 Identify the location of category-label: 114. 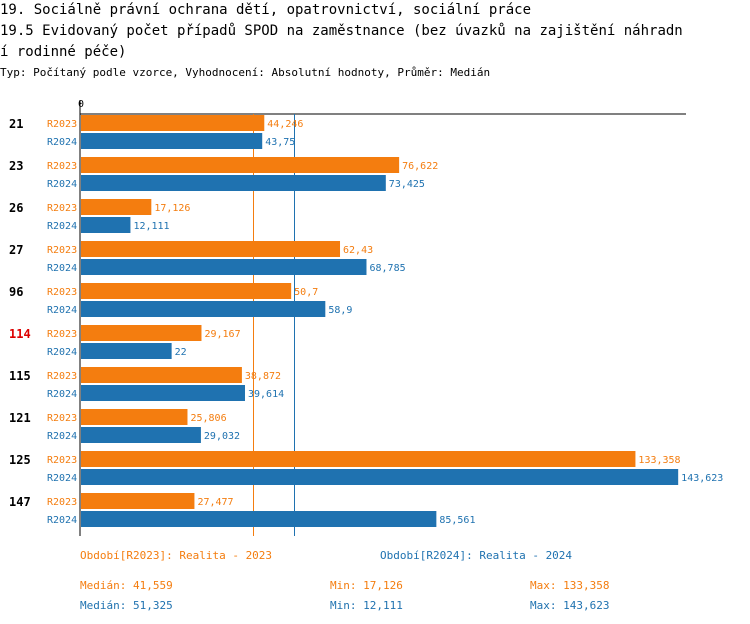
(20, 334).